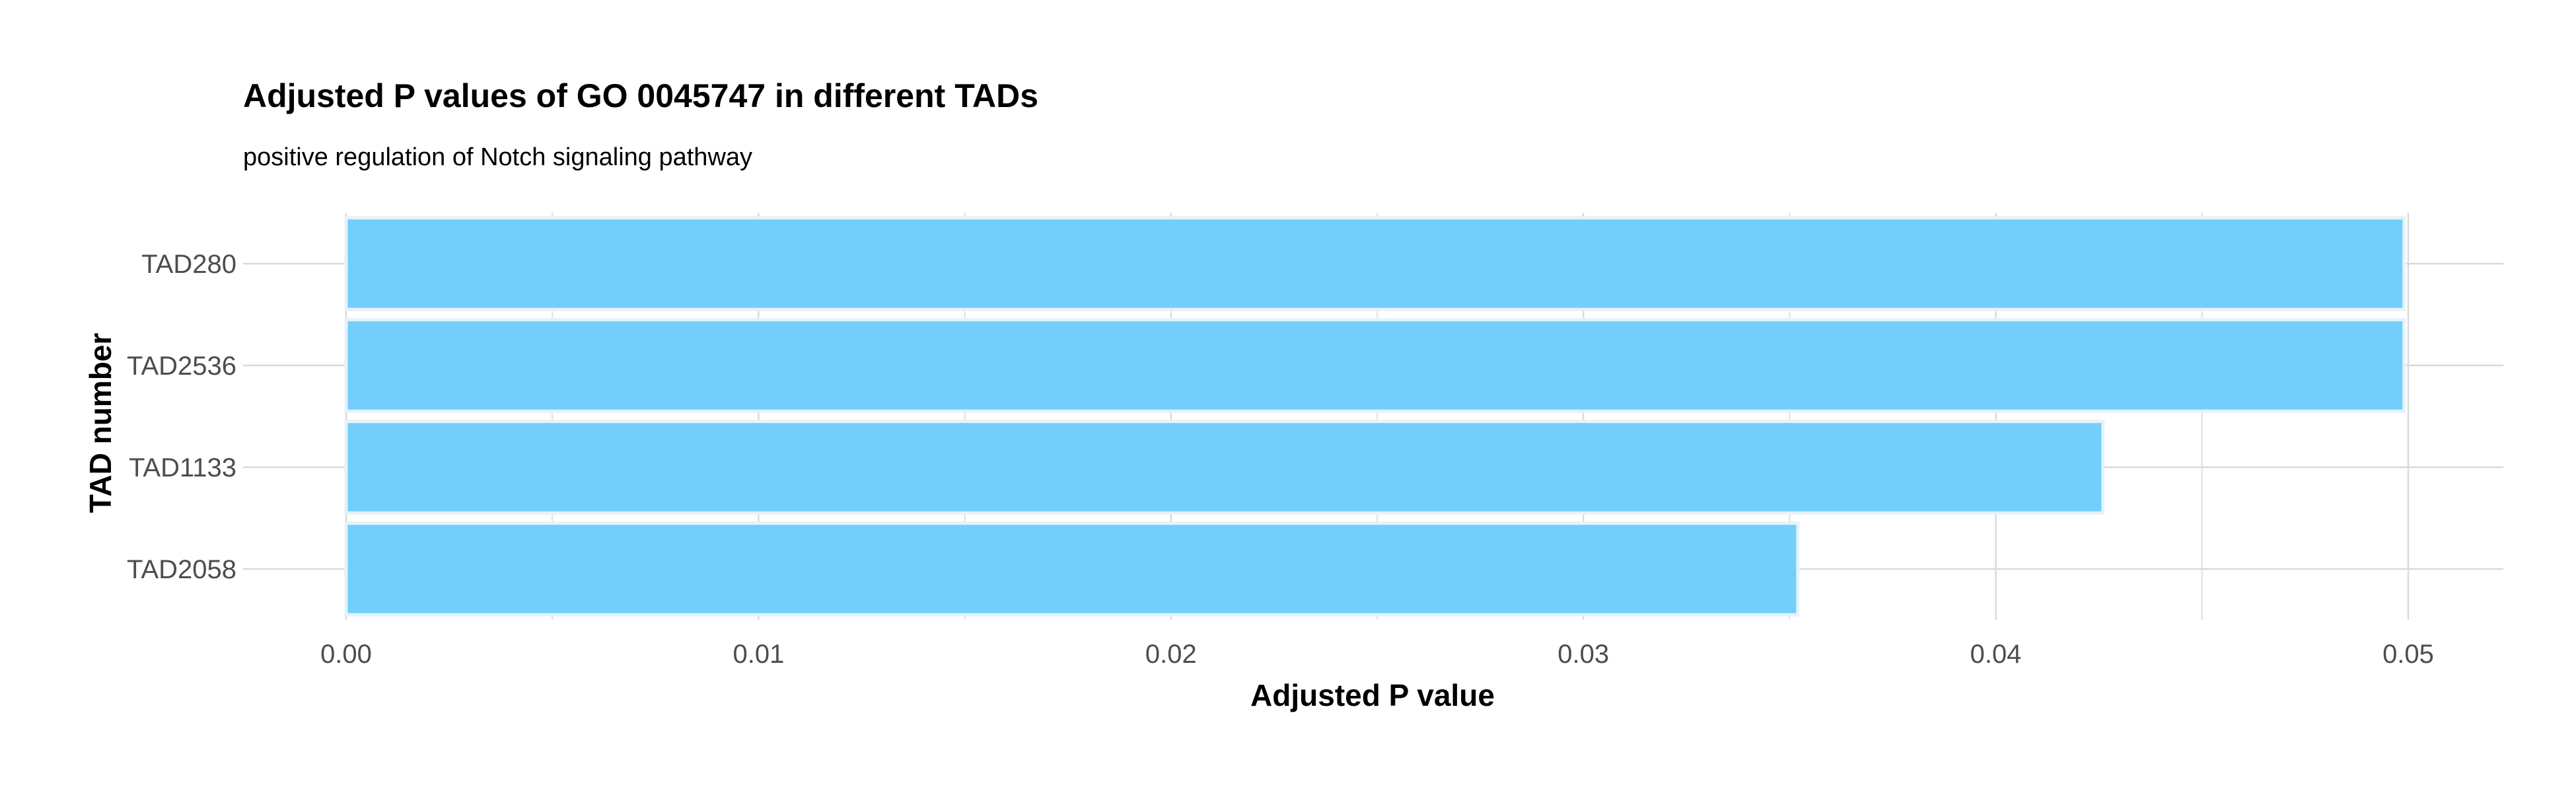 The width and height of the screenshot is (2576, 793). I want to click on y-tick-label: TAD280, so click(188, 264).